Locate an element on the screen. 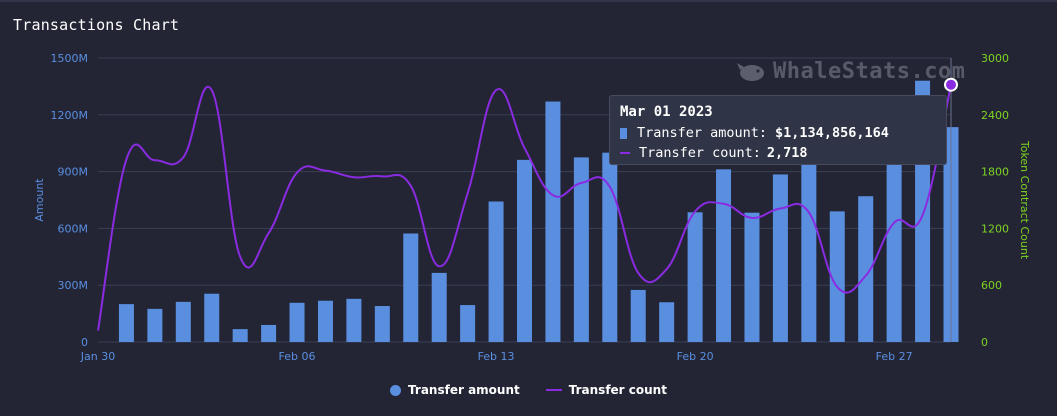 Image resolution: width=1057 pixels, height=416 pixels. legend-dot-icon is located at coordinates (396, 390).